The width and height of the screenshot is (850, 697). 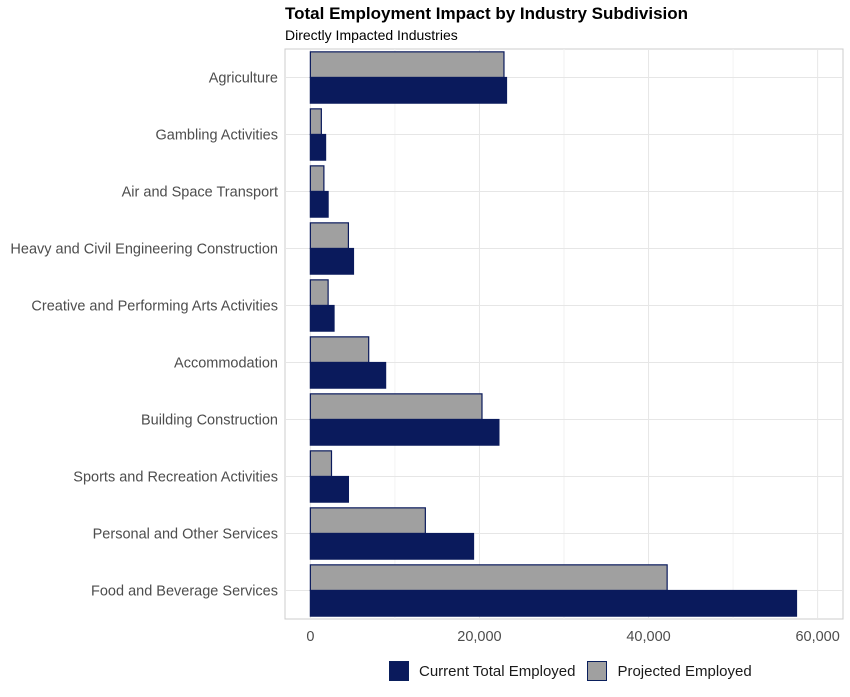 What do you see at coordinates (200, 193) in the screenshot?
I see `y-tick-label: Air and Space Transport` at bounding box center [200, 193].